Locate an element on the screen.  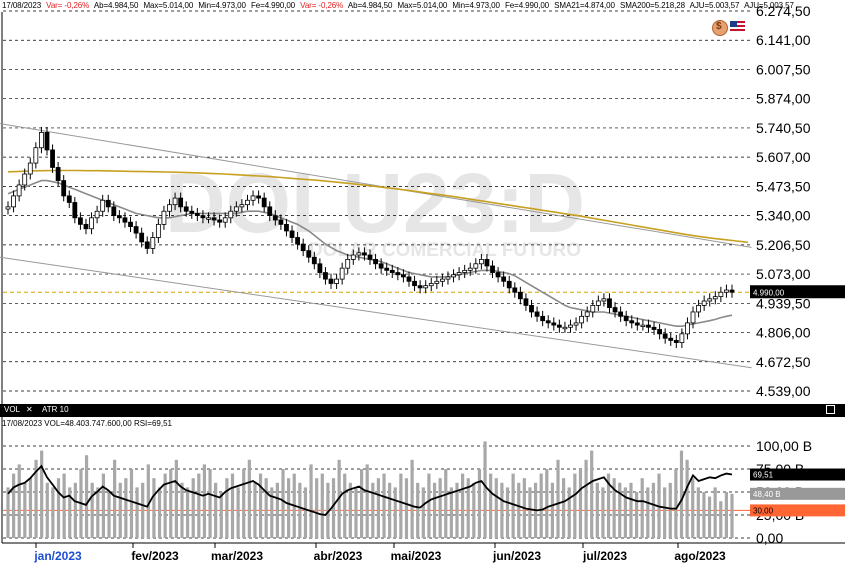
y-tick-label: 5.473,50 is located at coordinates (783, 186).